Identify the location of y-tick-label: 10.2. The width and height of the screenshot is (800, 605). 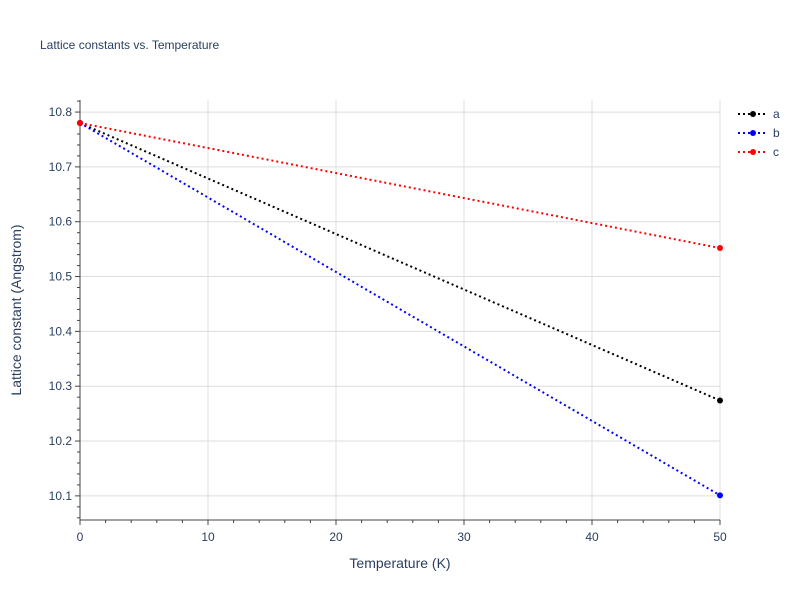
(61, 441).